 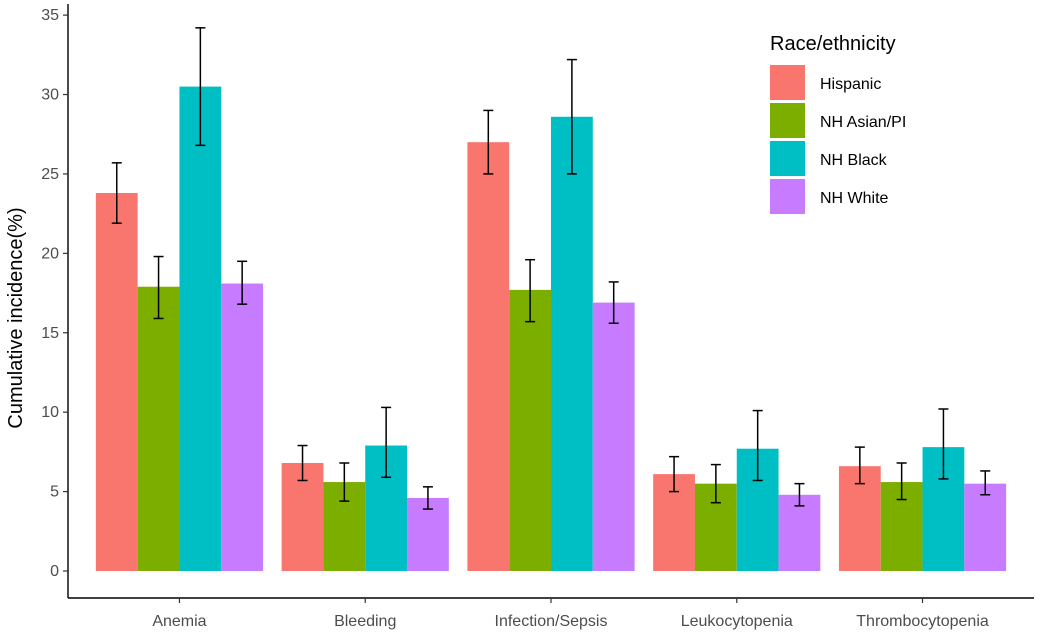 I want to click on bar-infection-sepsis-nh-black, so click(x=572, y=343).